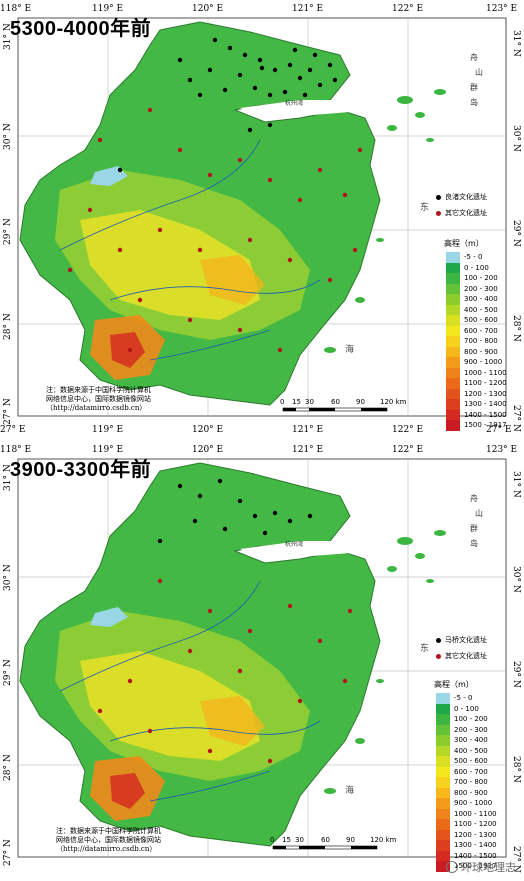 Image resolution: width=524 pixels, height=881 pixels. Describe the element at coordinates (475, 813) in the screenshot. I see `elevation-class-label: 1000 - 1100` at that location.